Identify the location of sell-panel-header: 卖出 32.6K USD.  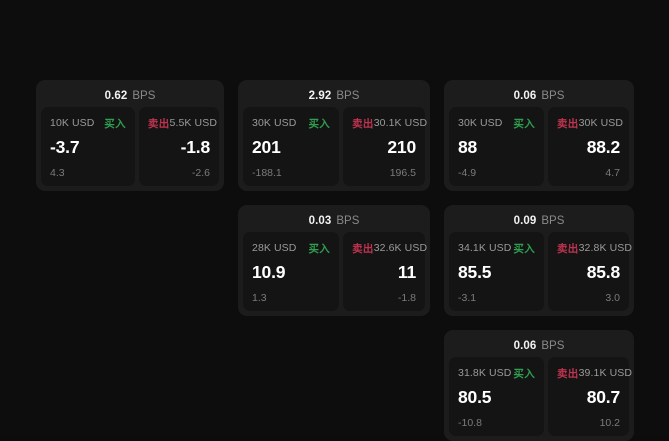
(389, 248).